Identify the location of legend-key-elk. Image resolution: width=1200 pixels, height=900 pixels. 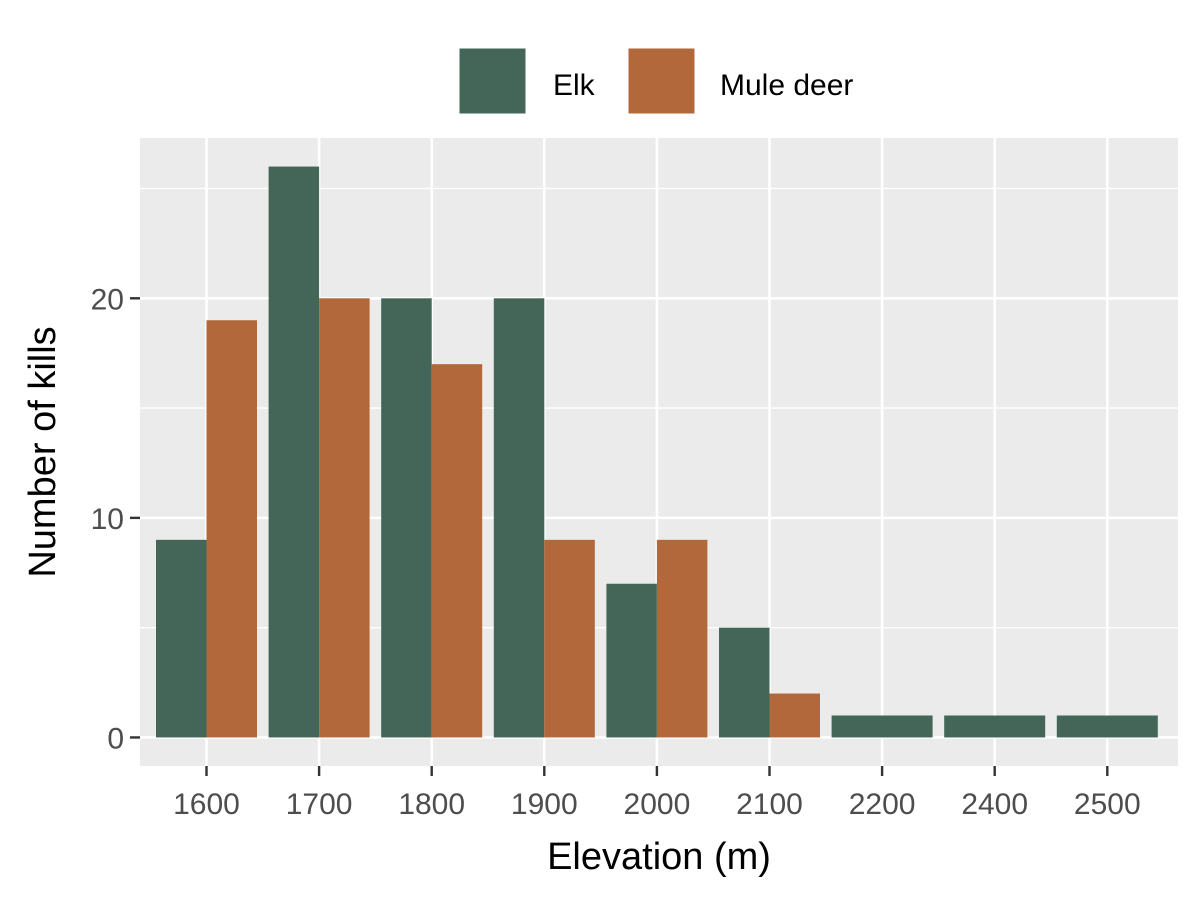
(492, 81).